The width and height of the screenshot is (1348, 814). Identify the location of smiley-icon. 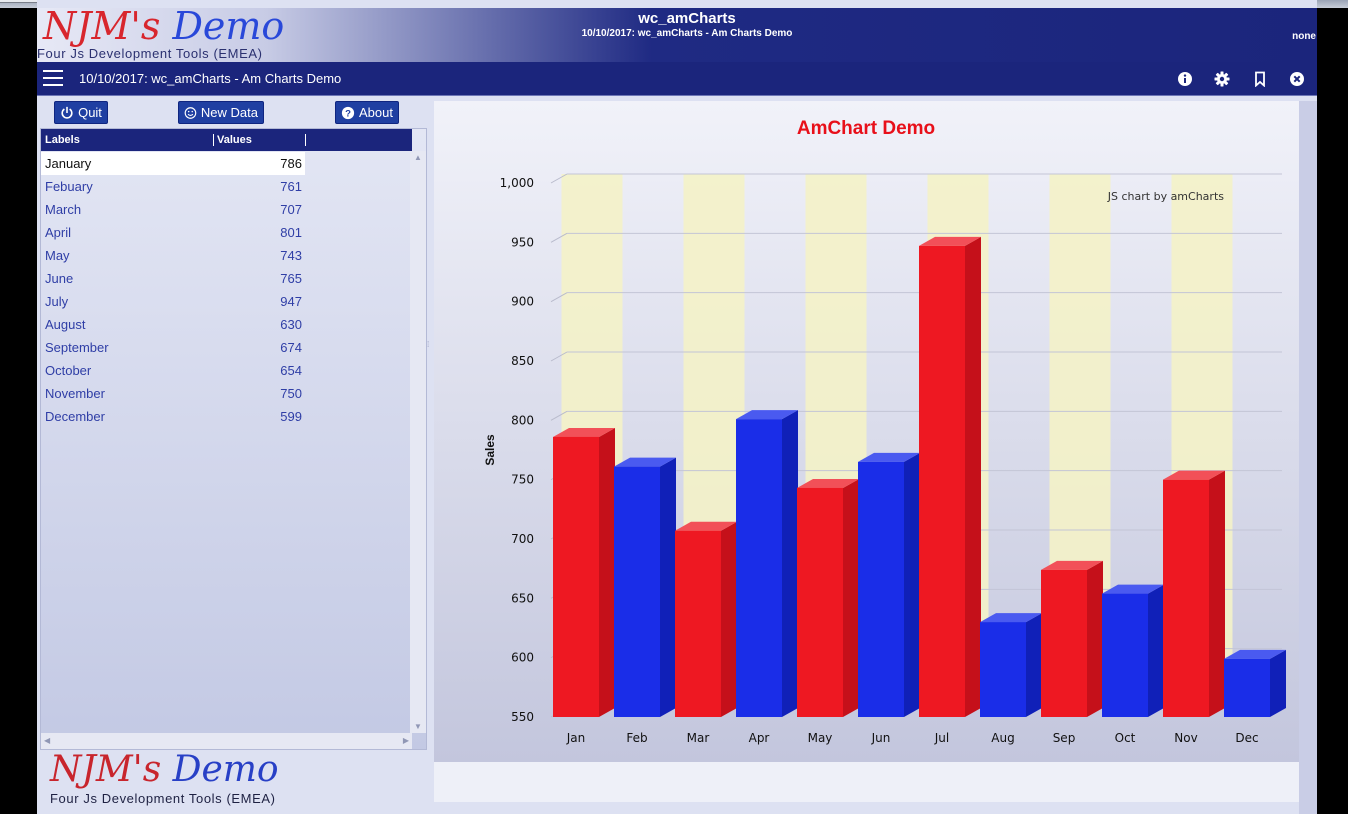
(190, 112).